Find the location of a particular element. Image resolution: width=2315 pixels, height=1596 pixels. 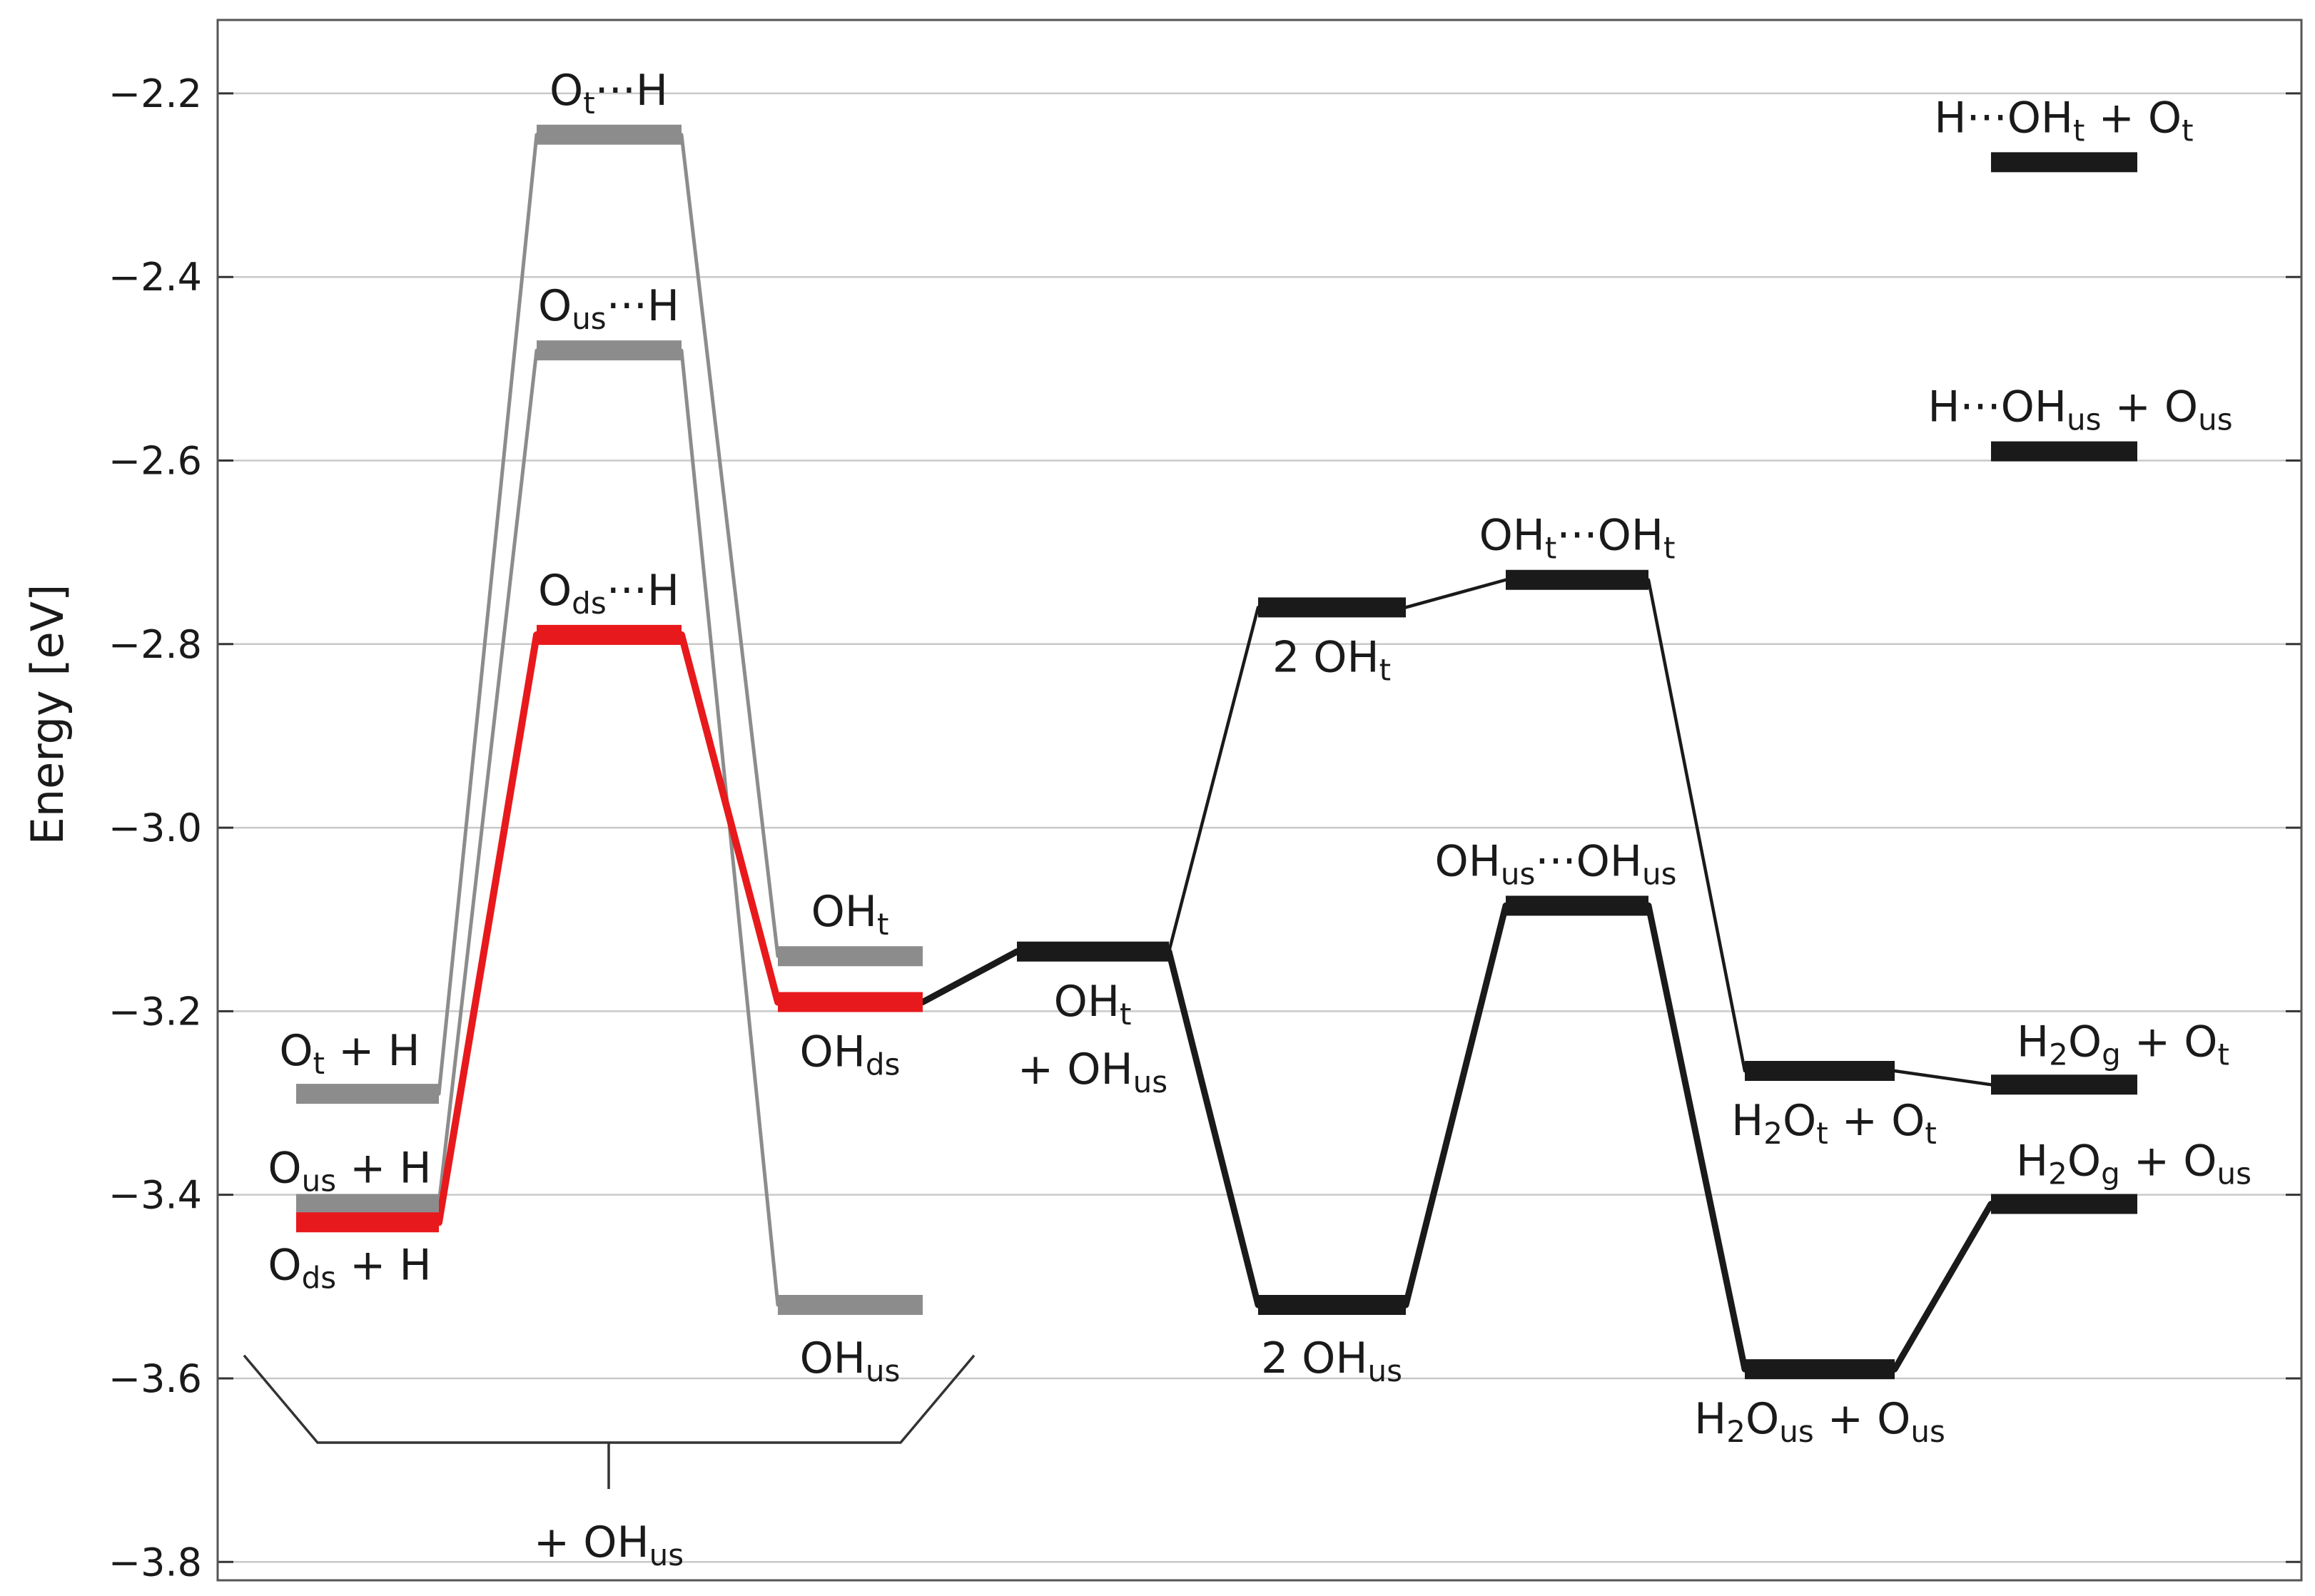

connection-2OHus-OHus_OHus_TS is located at coordinates (1455, 1105).